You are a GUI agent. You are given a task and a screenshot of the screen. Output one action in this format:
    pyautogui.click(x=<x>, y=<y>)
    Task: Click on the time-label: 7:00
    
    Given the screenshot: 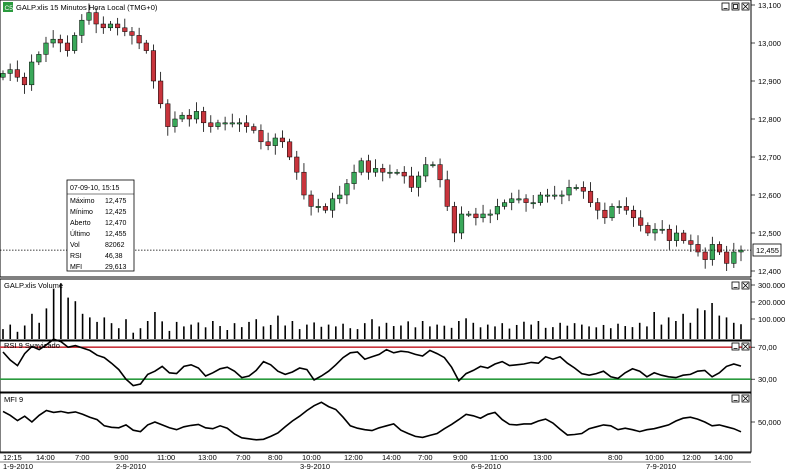 What is the action you would take?
    pyautogui.click(x=425, y=457)
    